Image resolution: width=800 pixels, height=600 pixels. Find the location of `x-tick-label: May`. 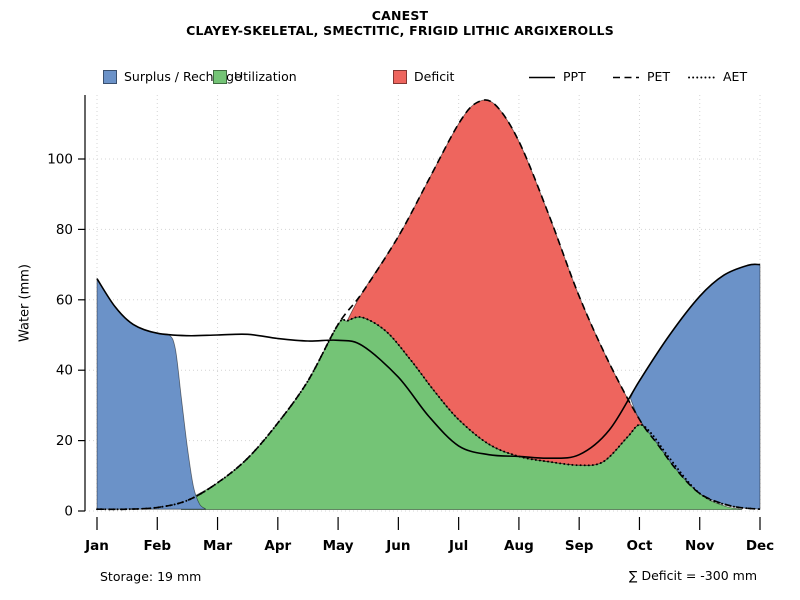

x-tick-label: May is located at coordinates (338, 546).